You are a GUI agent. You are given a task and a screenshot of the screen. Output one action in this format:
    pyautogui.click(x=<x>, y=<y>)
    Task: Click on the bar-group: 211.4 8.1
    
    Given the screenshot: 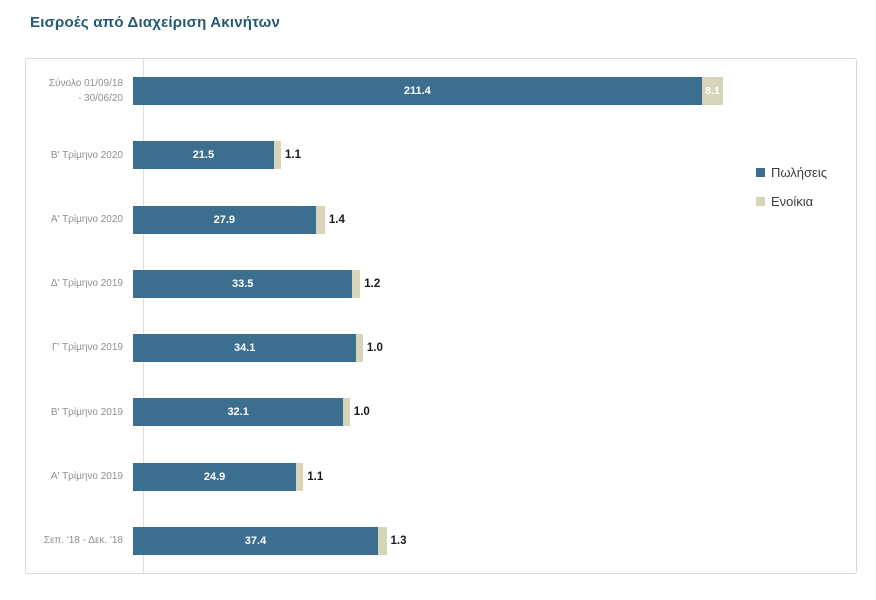 What is the action you would take?
    pyautogui.click(x=428, y=91)
    